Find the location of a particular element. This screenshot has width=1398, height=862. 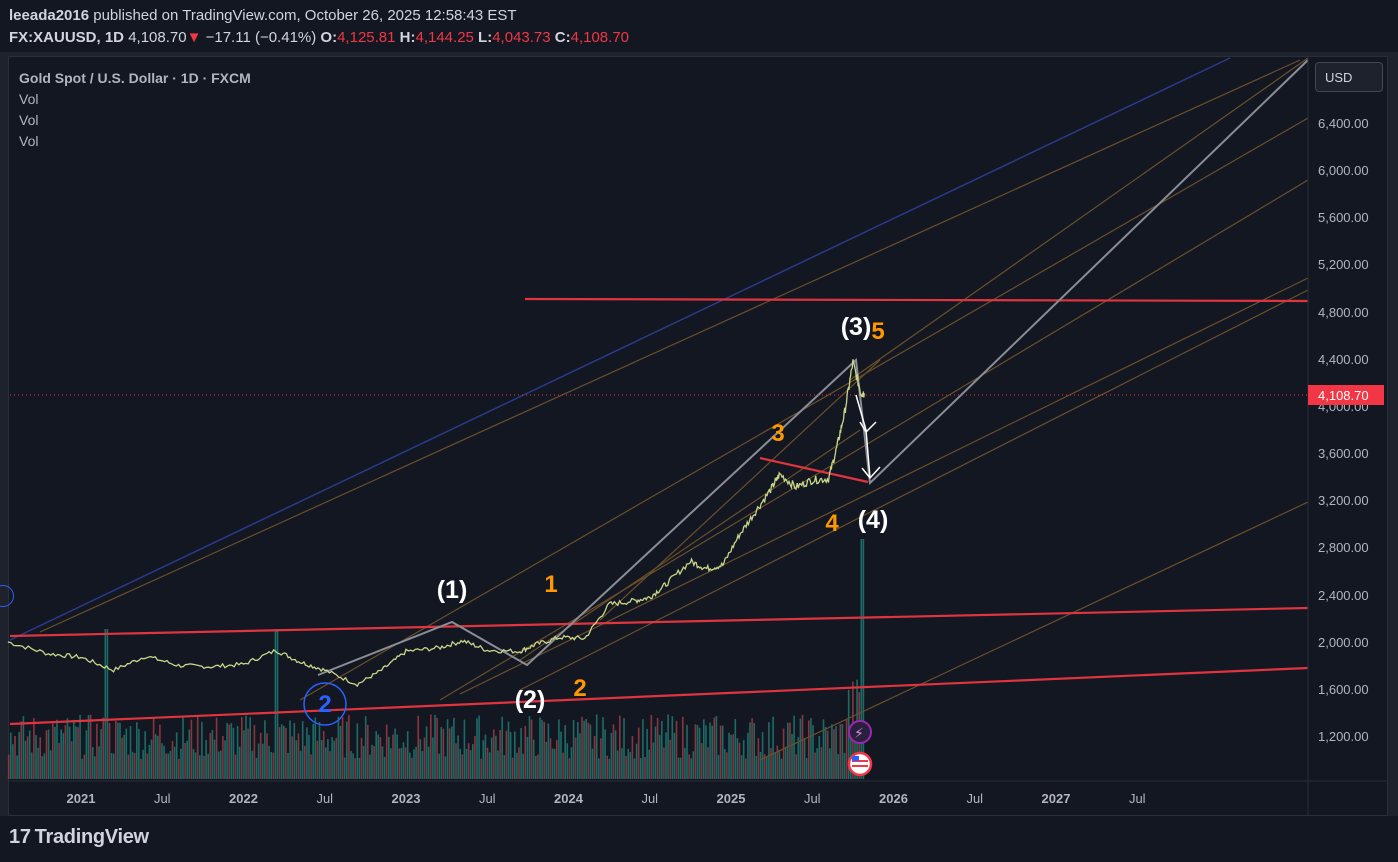

price-tick-label: 5,200.00 is located at coordinates (1343, 264).